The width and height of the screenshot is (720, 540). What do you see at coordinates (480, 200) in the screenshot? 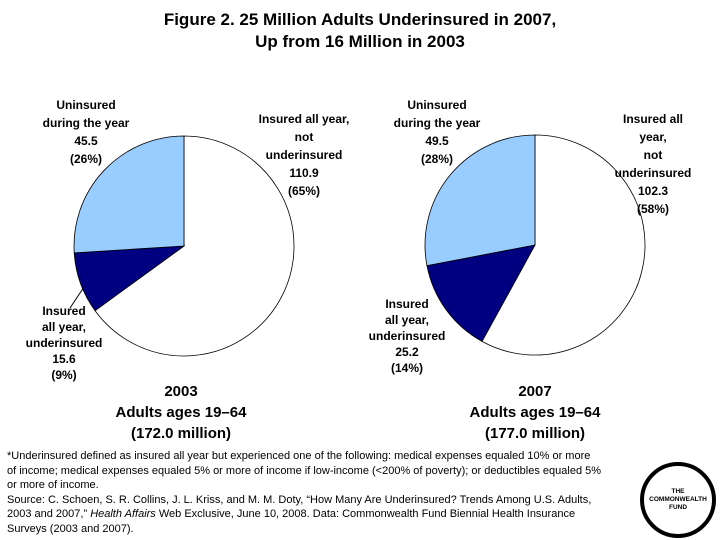
I see `pie-2007-slice-uninsured` at bounding box center [480, 200].